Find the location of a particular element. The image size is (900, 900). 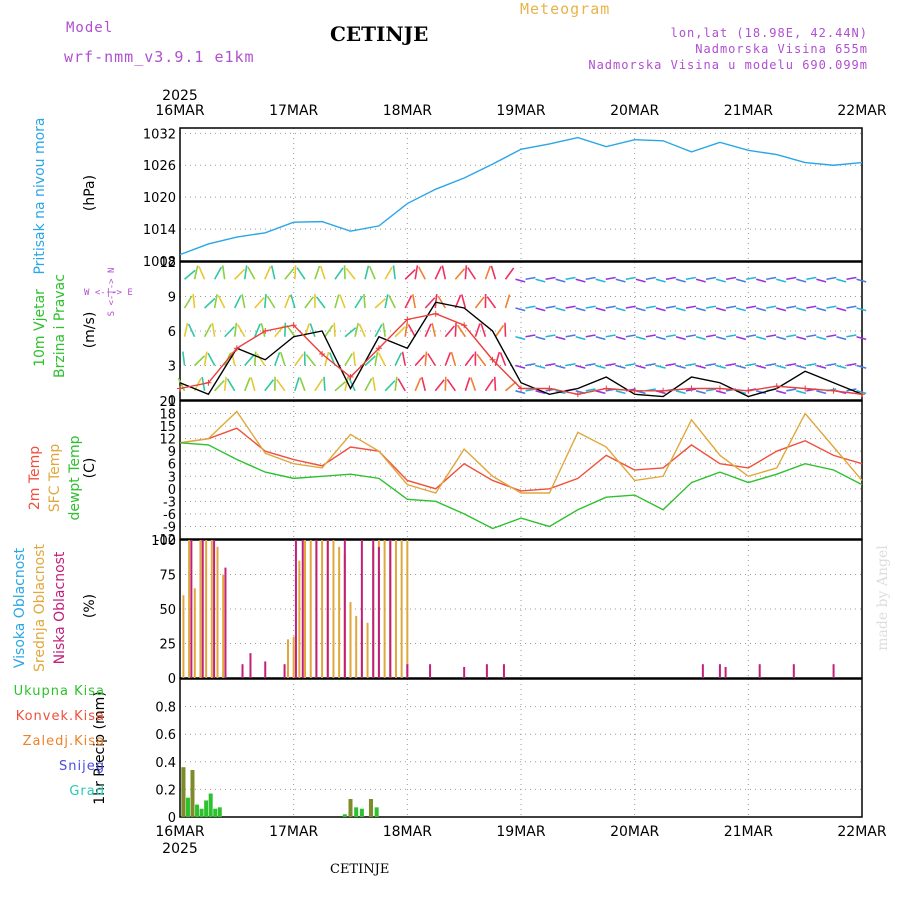

footer-station: CETINJE is located at coordinates (360, 869).